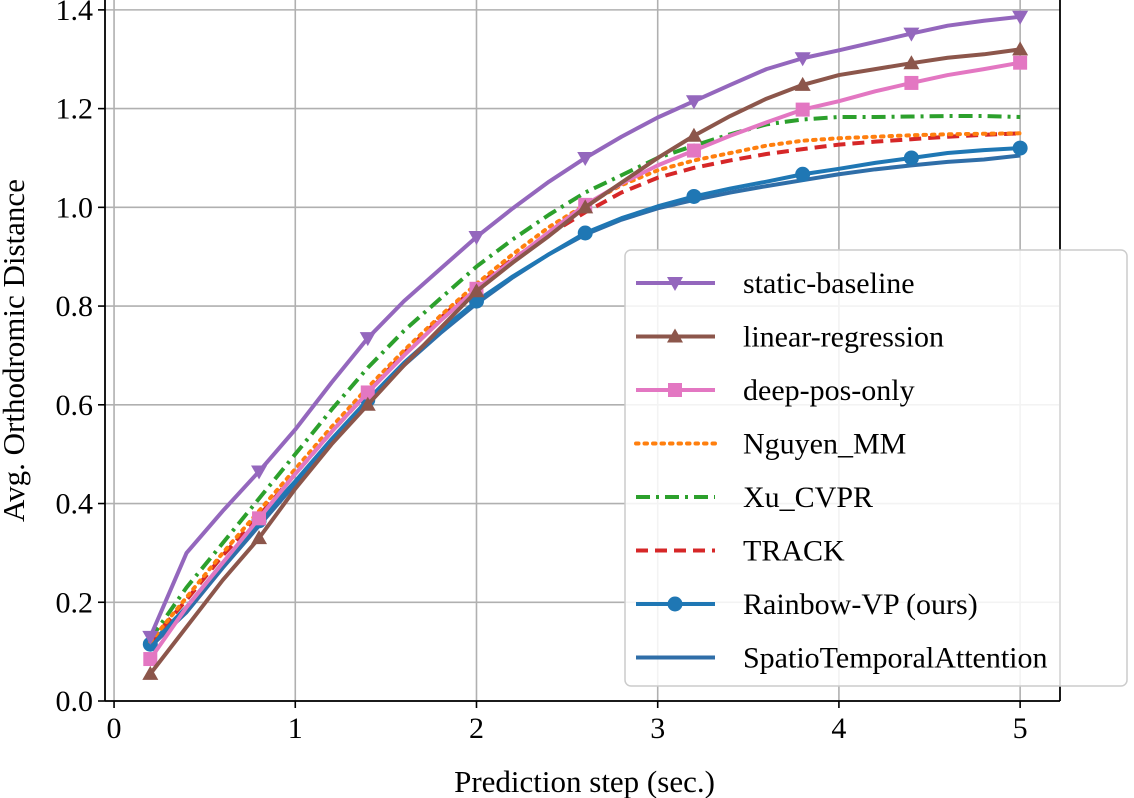 The width and height of the screenshot is (1134, 798). Describe the element at coordinates (75, 207) in the screenshot. I see `y-tick-label: 1.0` at that location.